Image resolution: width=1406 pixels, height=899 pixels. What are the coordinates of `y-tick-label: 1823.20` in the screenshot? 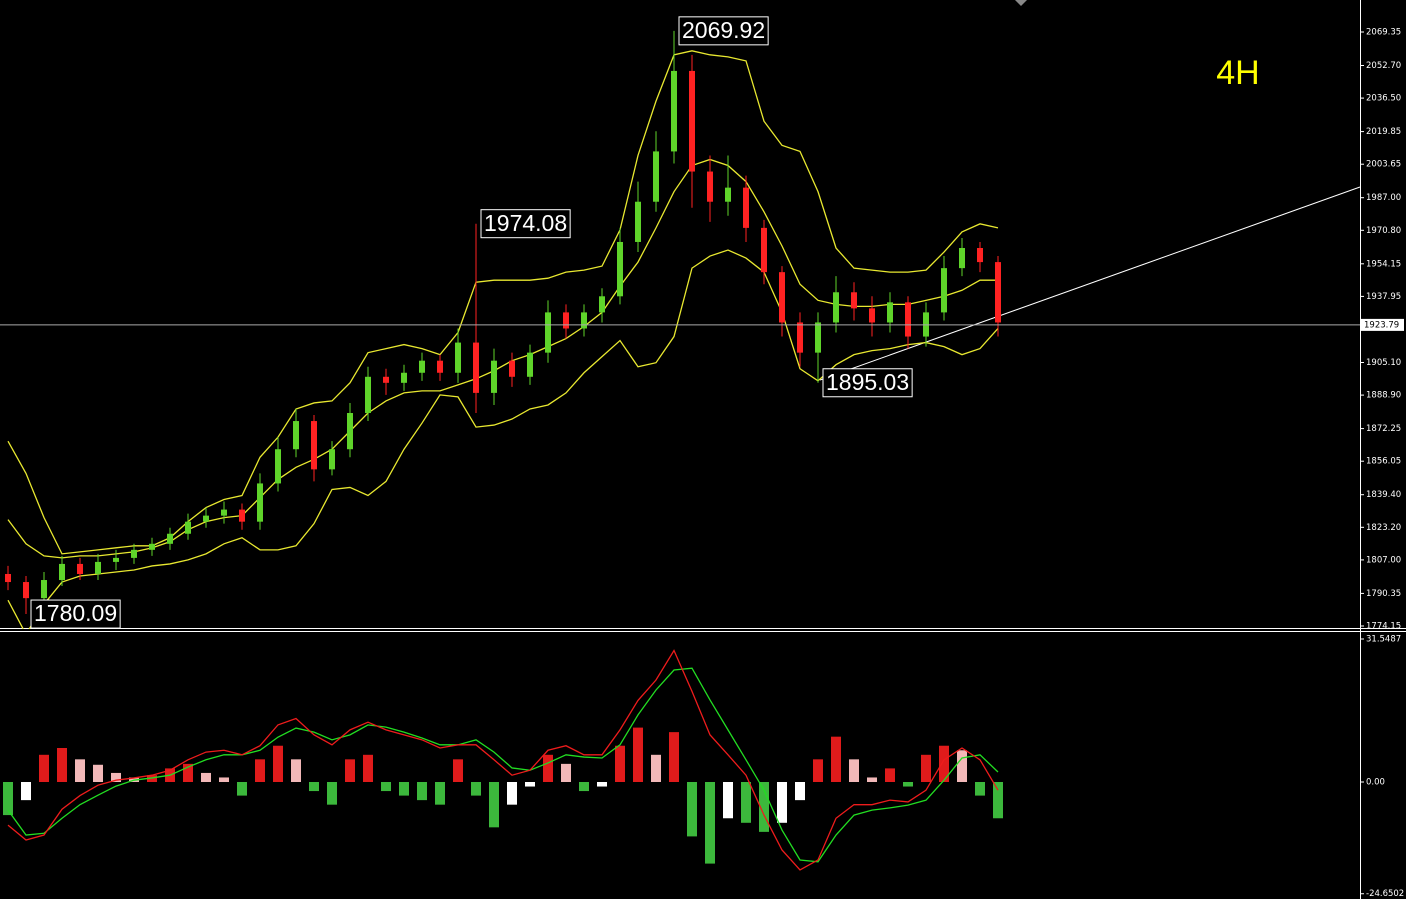 It's located at (1383, 528).